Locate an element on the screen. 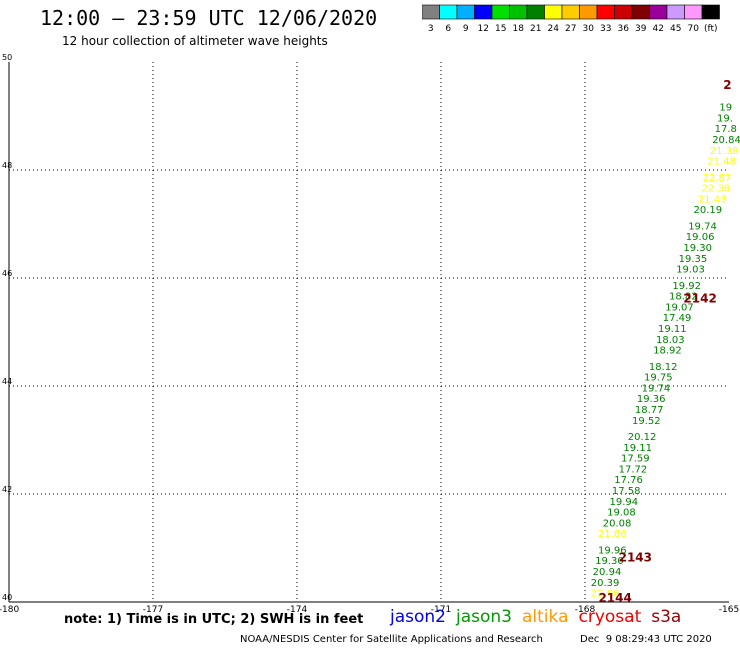 Image resolution: width=740 pixels, height=650 pixels. legend-label: 9 is located at coordinates (466, 29).